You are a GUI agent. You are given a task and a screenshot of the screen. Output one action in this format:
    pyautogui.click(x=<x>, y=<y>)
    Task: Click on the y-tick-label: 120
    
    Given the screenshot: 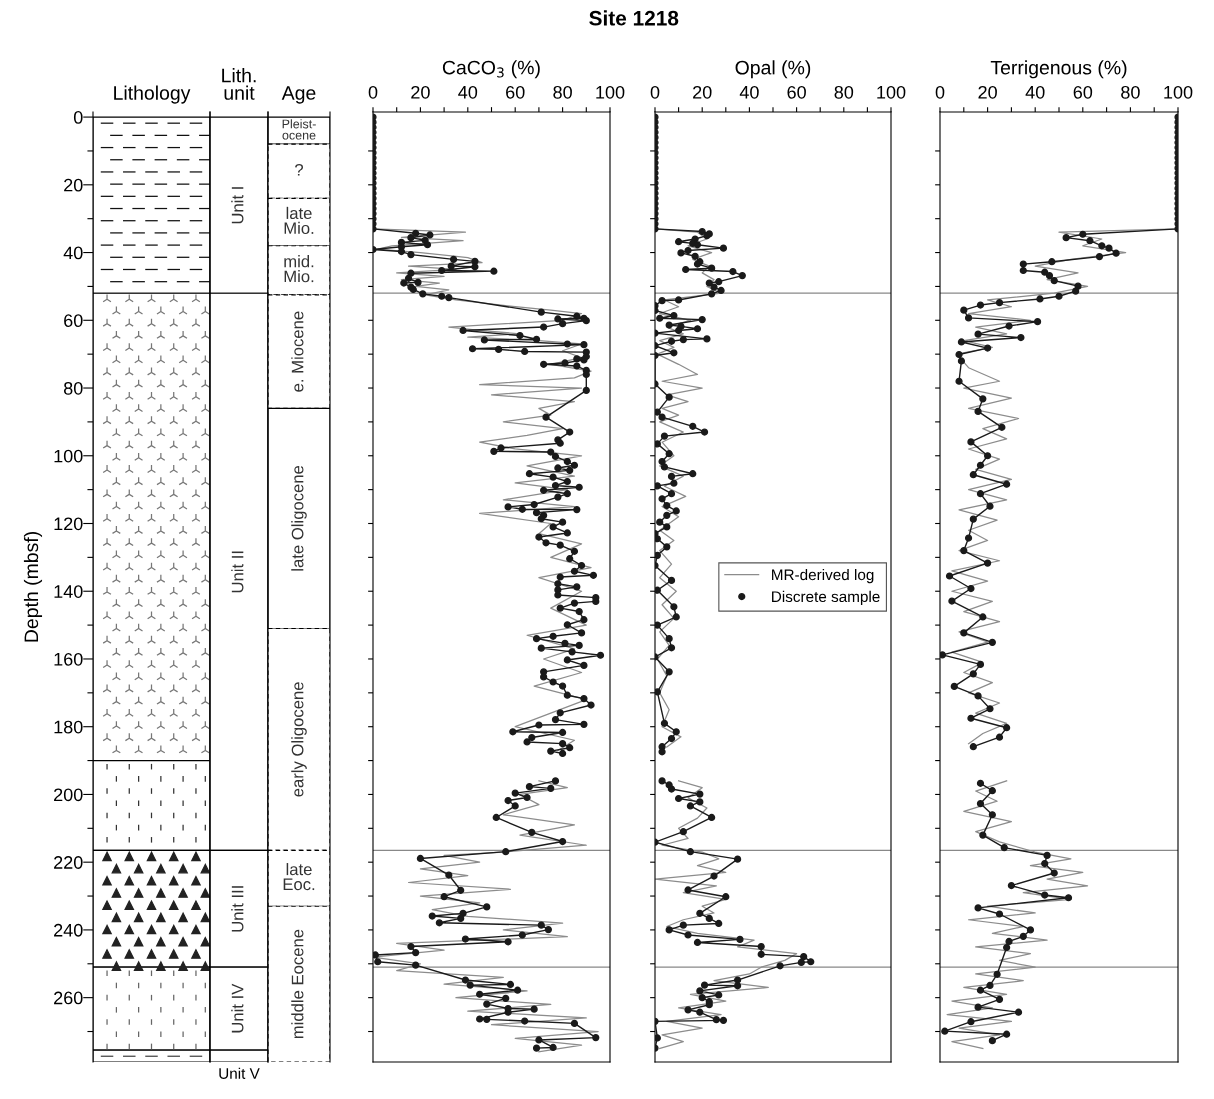 What is the action you would take?
    pyautogui.click(x=68, y=524)
    